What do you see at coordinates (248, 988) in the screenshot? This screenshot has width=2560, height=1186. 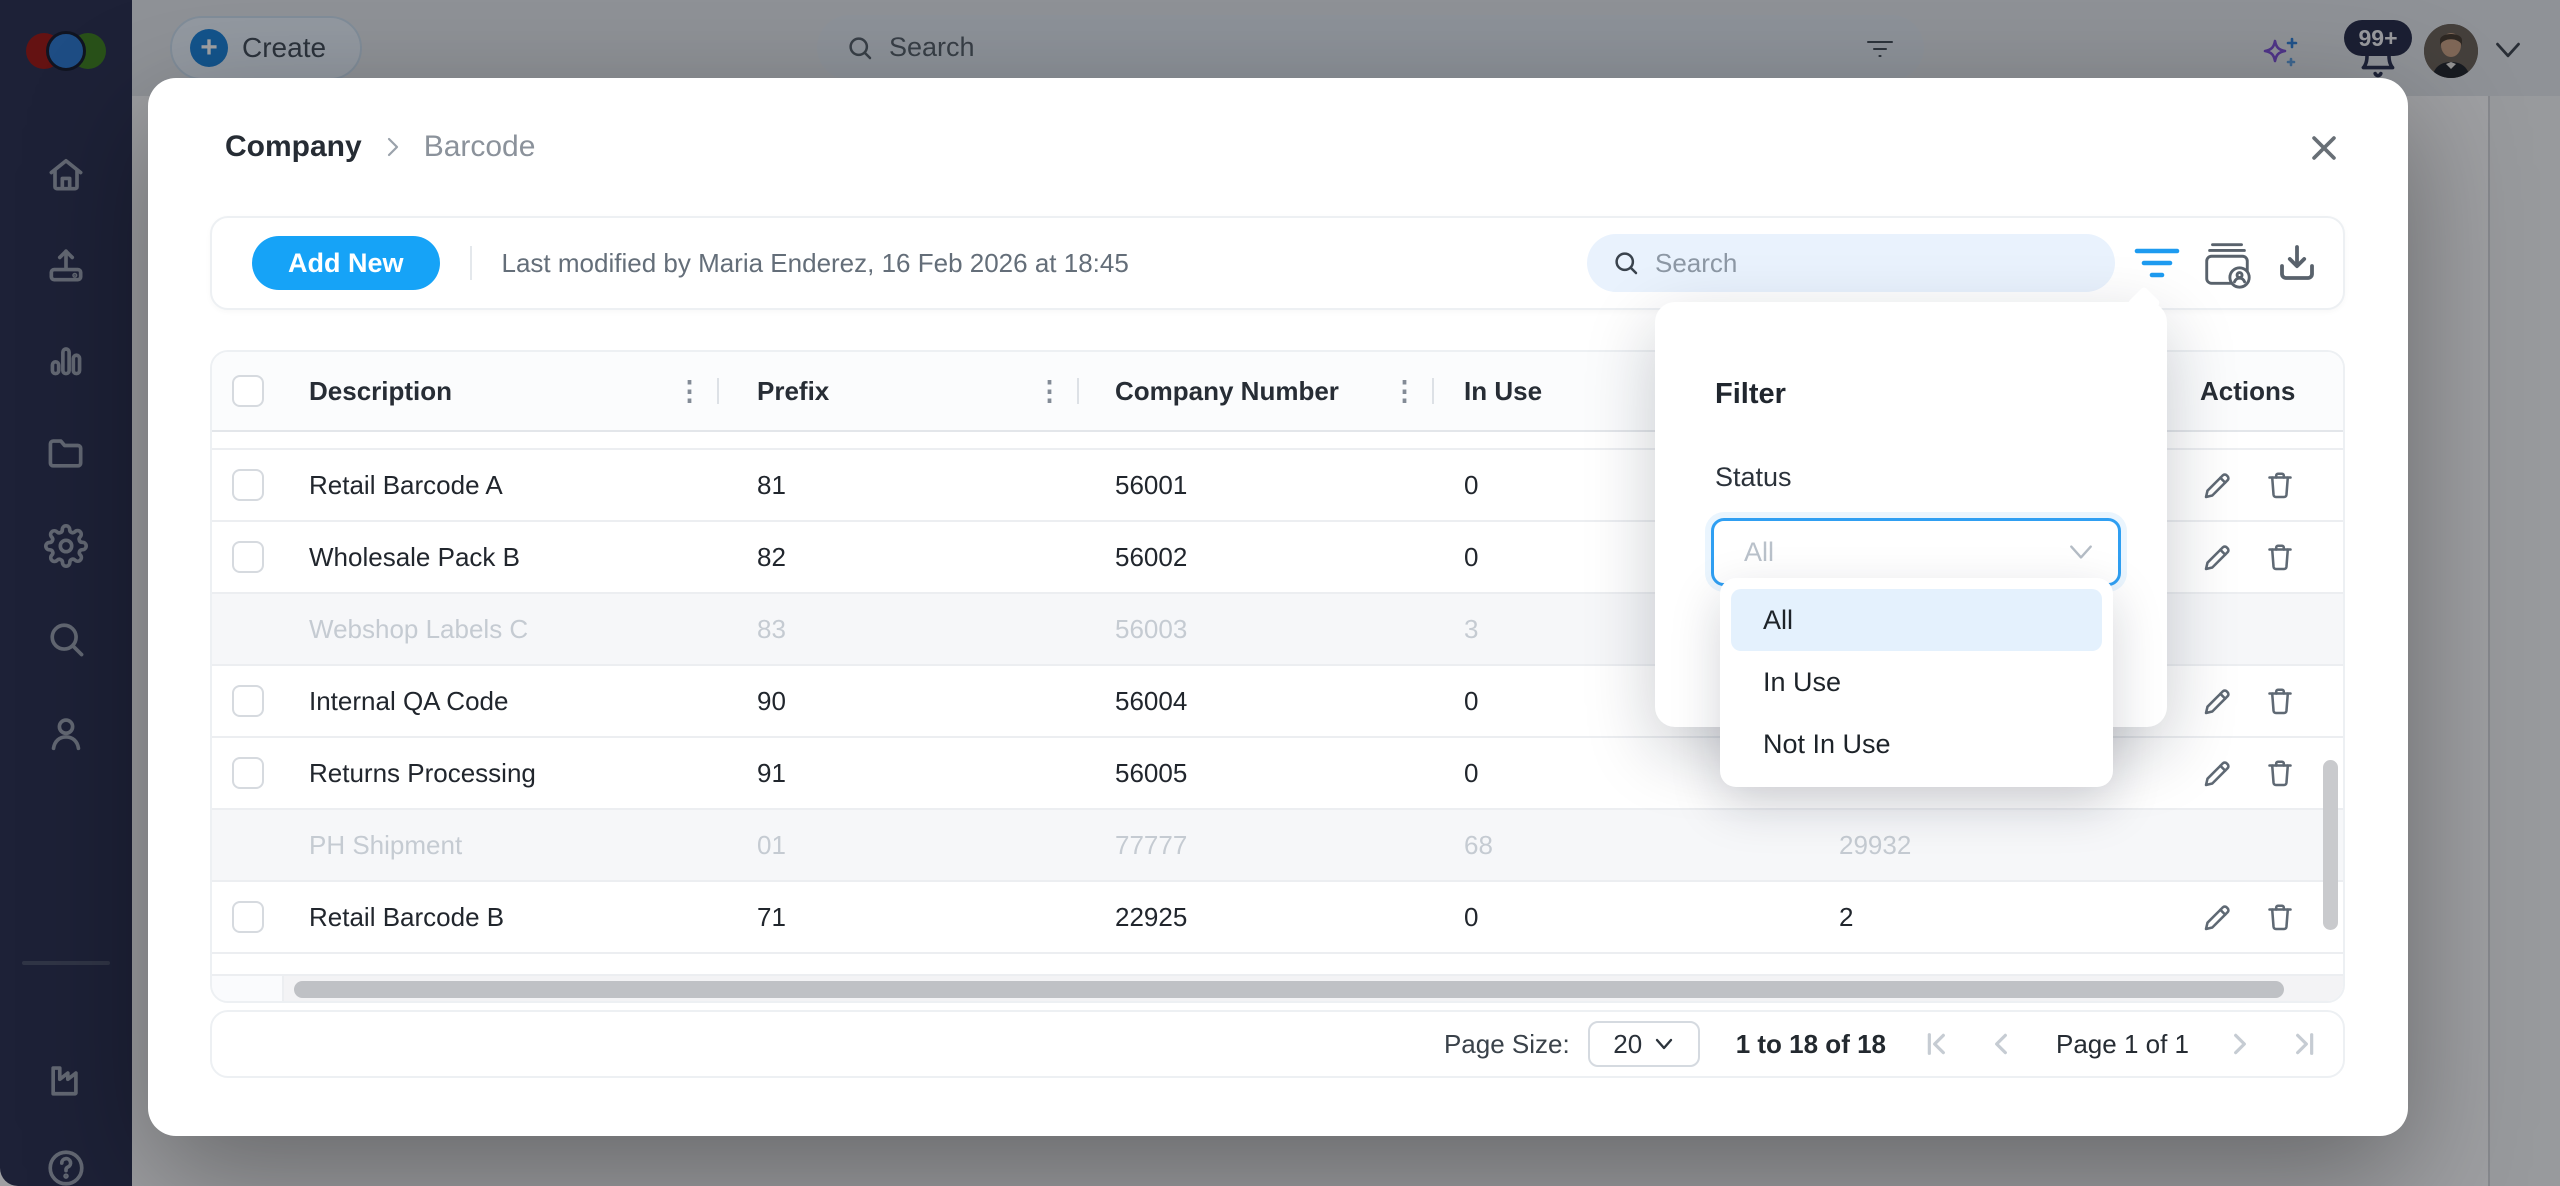 I see `scrollbar-corner` at bounding box center [248, 988].